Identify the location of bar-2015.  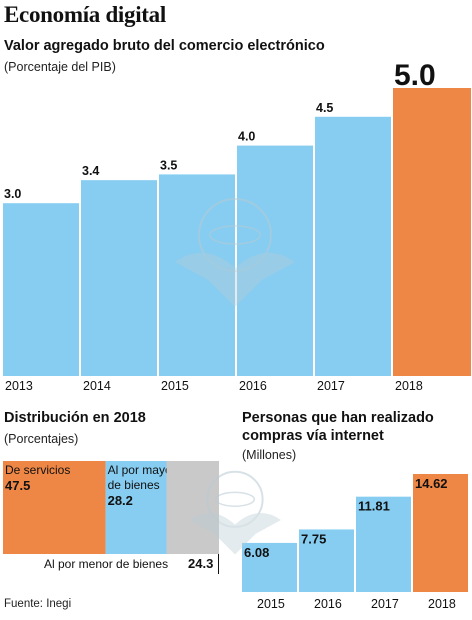
(197, 275).